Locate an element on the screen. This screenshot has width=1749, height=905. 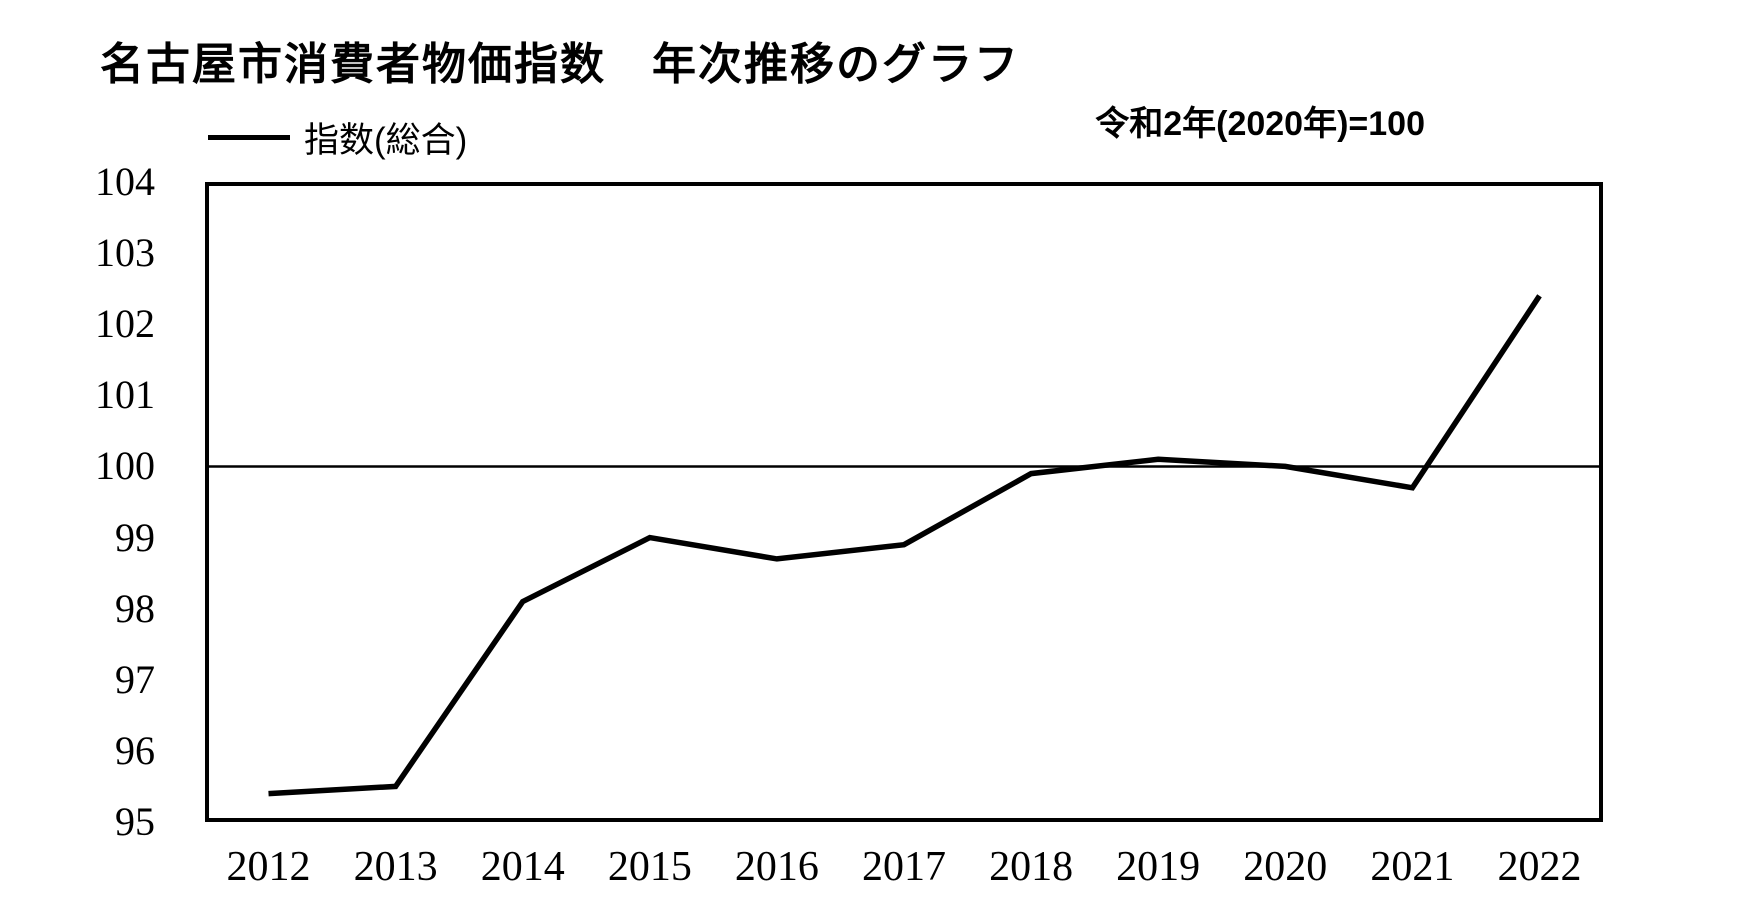
y-tick-label: 95 is located at coordinates (135, 821).